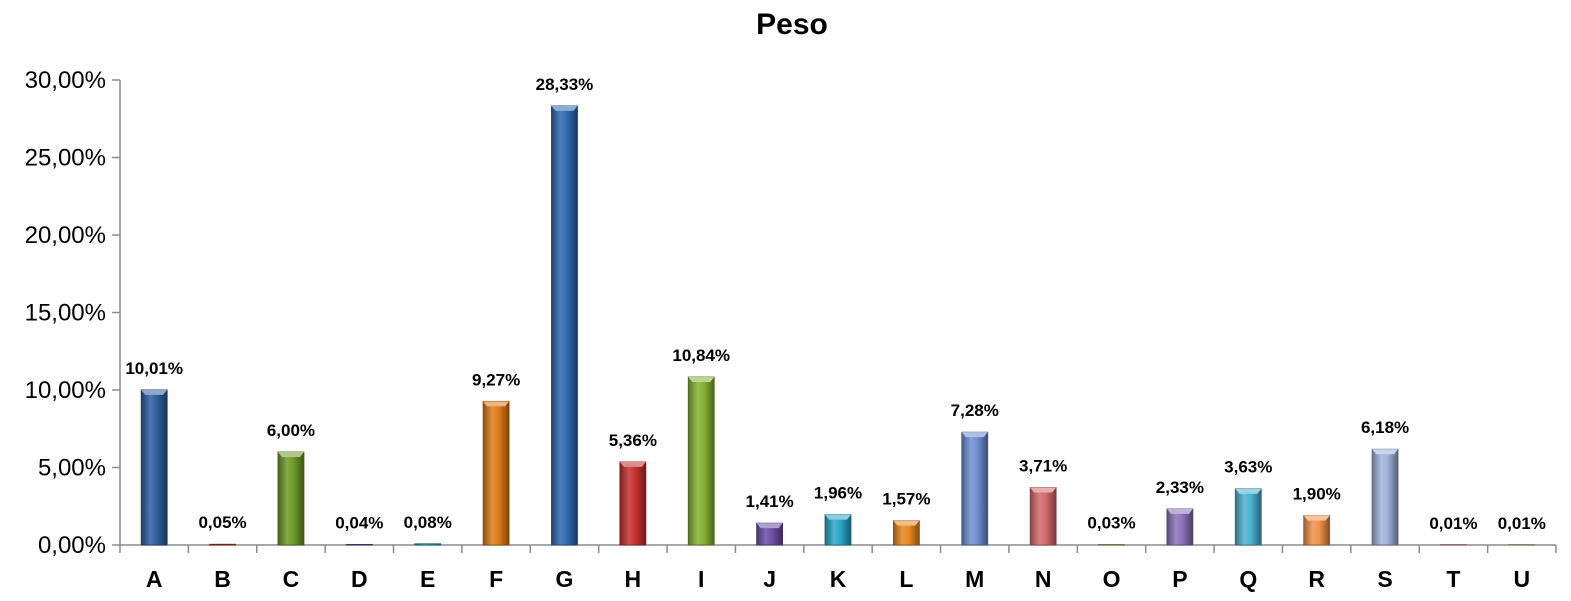 The height and width of the screenshot is (601, 1571). What do you see at coordinates (1111, 545) in the screenshot?
I see `bar-o` at bounding box center [1111, 545].